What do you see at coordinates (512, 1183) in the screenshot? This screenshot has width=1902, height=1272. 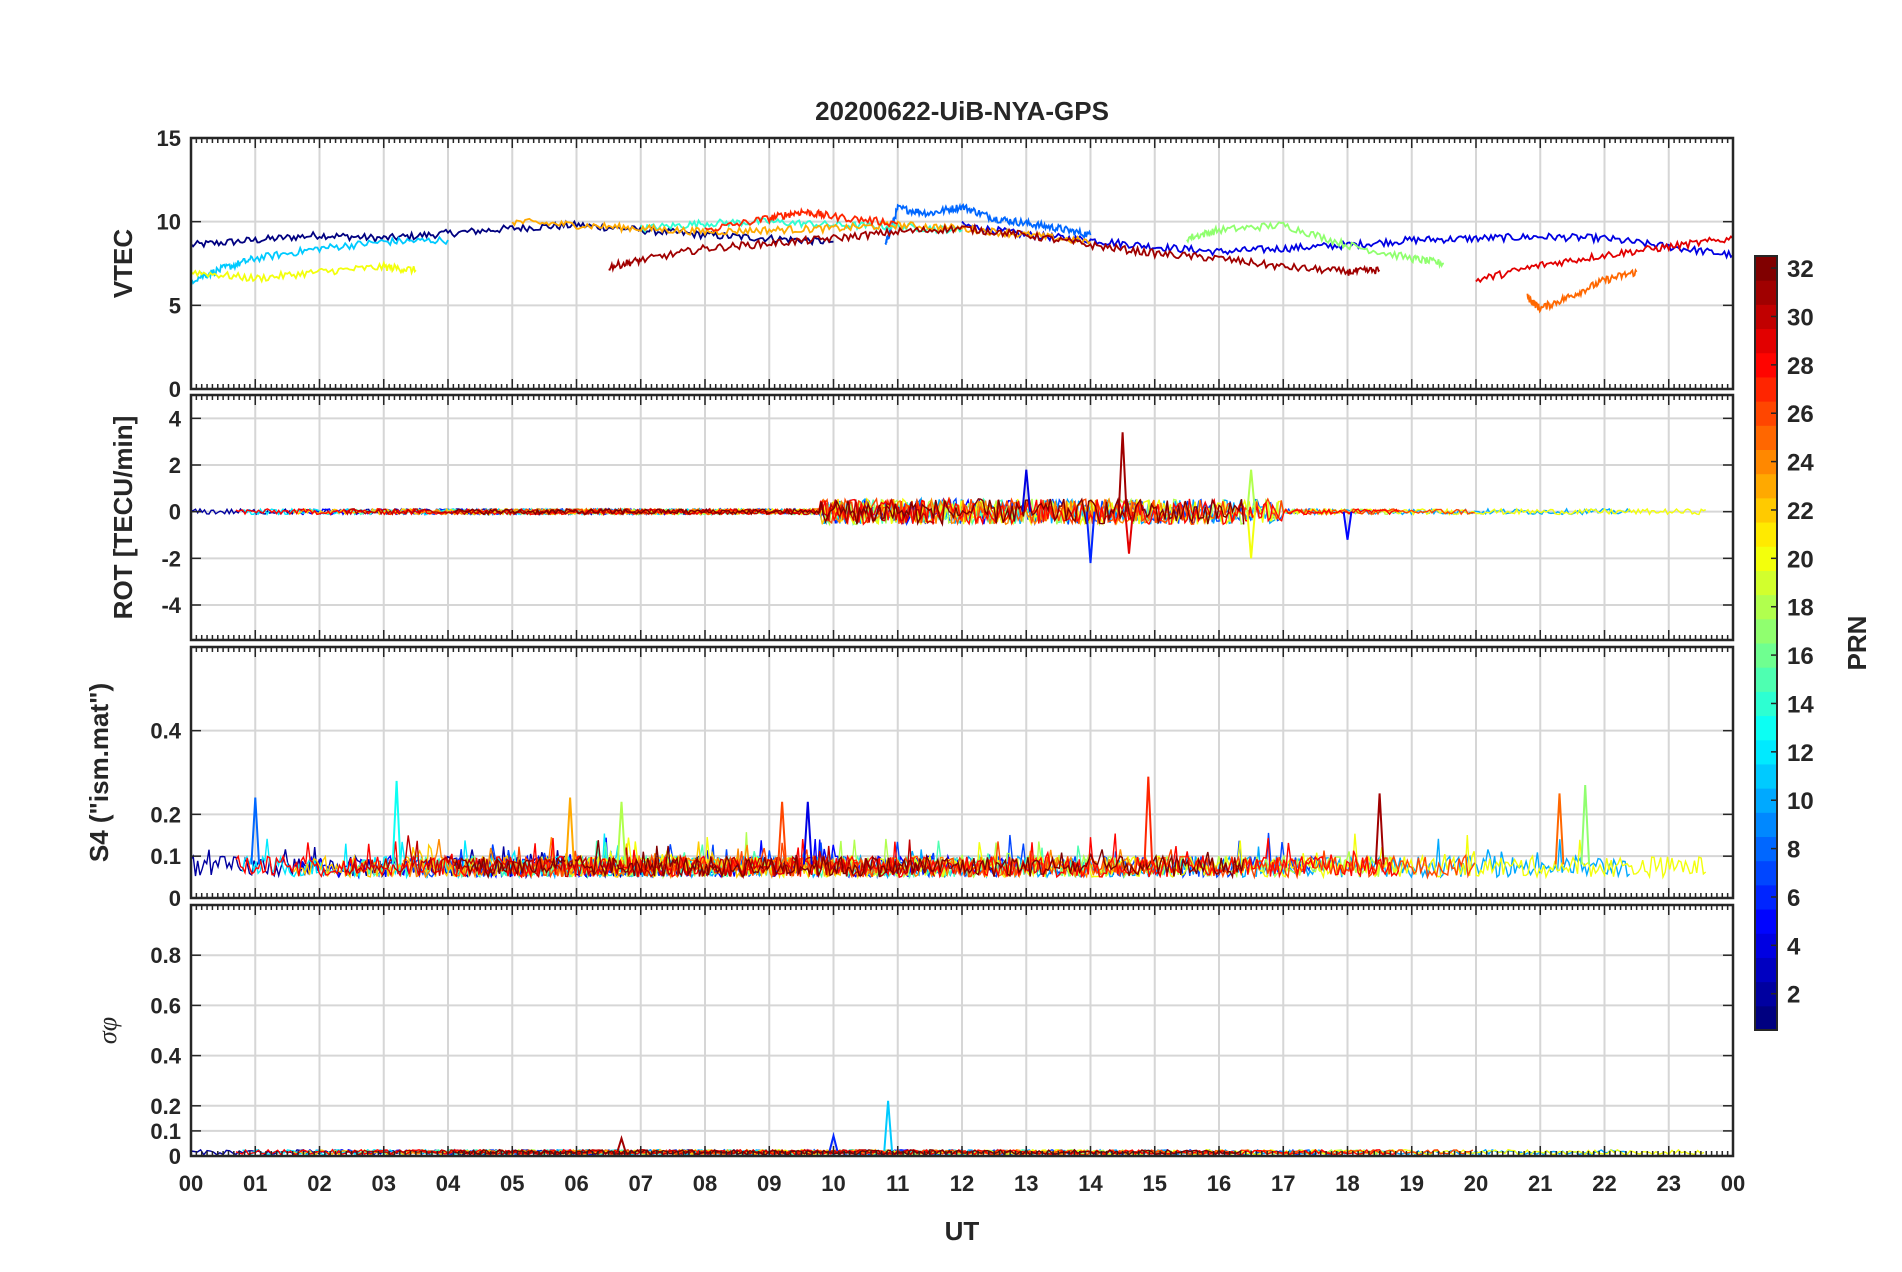 I see `x-tick-label: 05` at bounding box center [512, 1183].